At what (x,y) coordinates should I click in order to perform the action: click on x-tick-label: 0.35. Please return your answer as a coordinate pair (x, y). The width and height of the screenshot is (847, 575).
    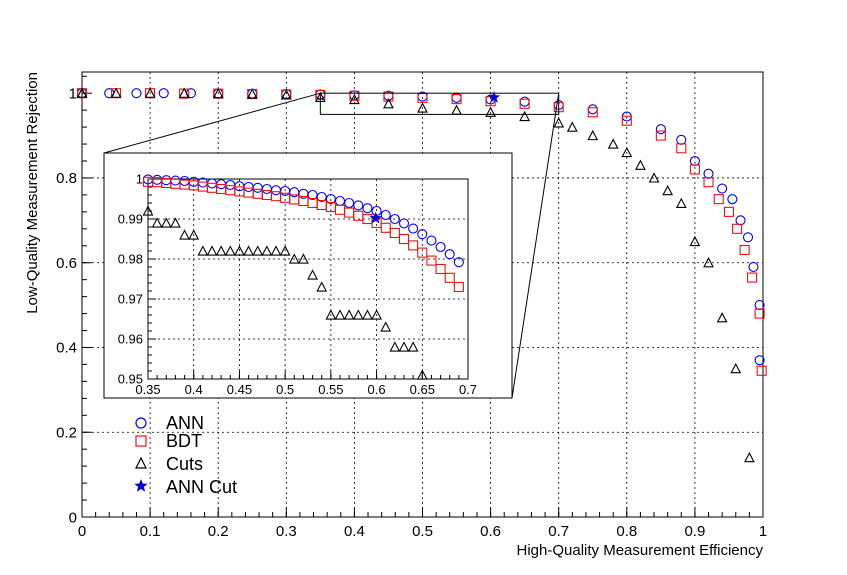
    Looking at the image, I should click on (147, 389).